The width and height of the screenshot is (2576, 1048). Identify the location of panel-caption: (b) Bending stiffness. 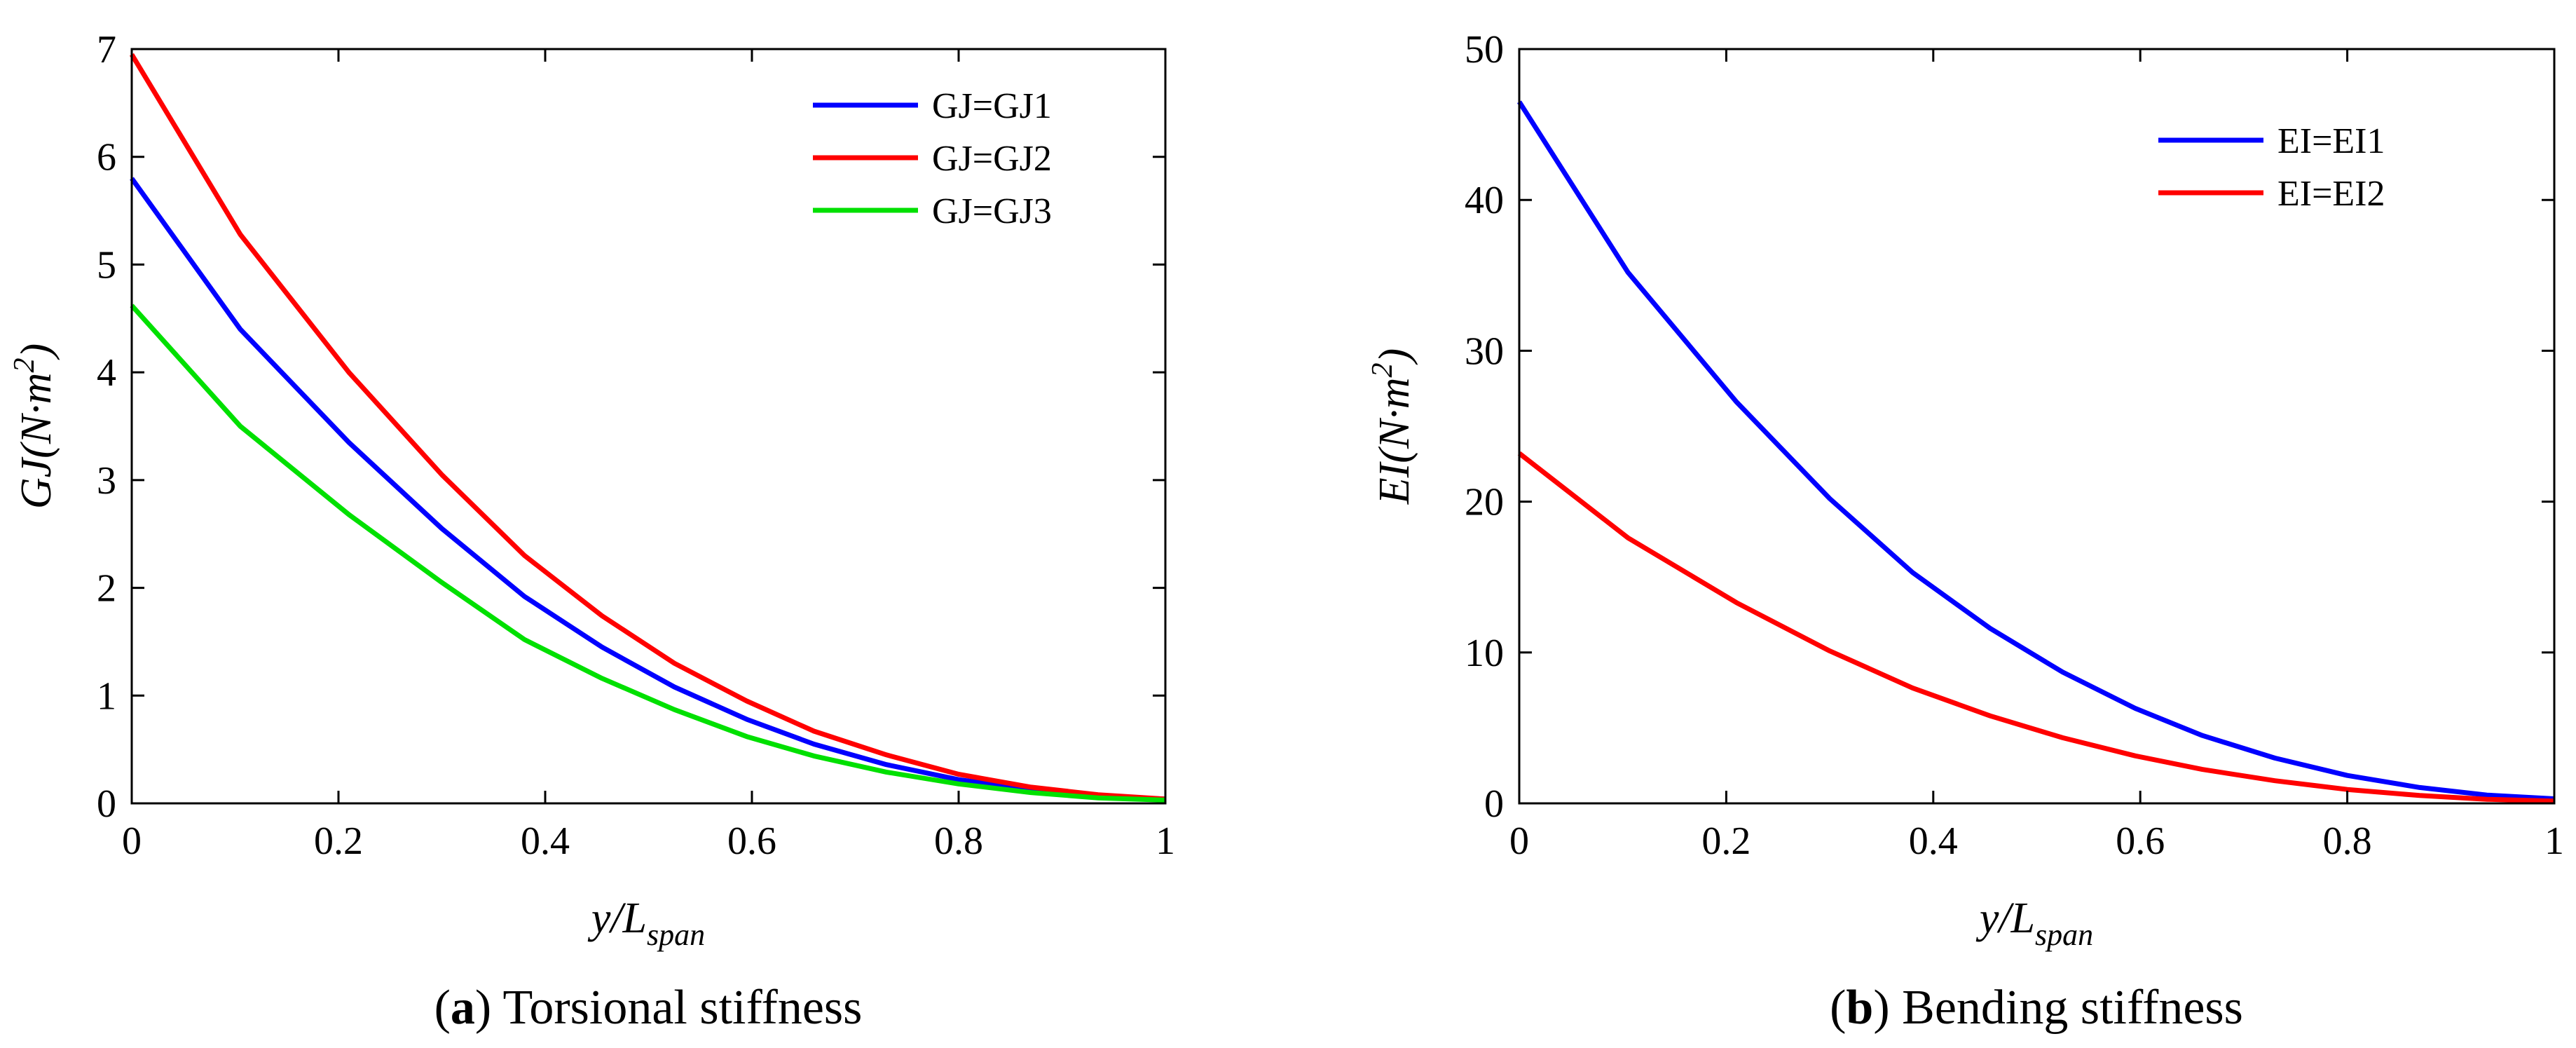
(2037, 1008).